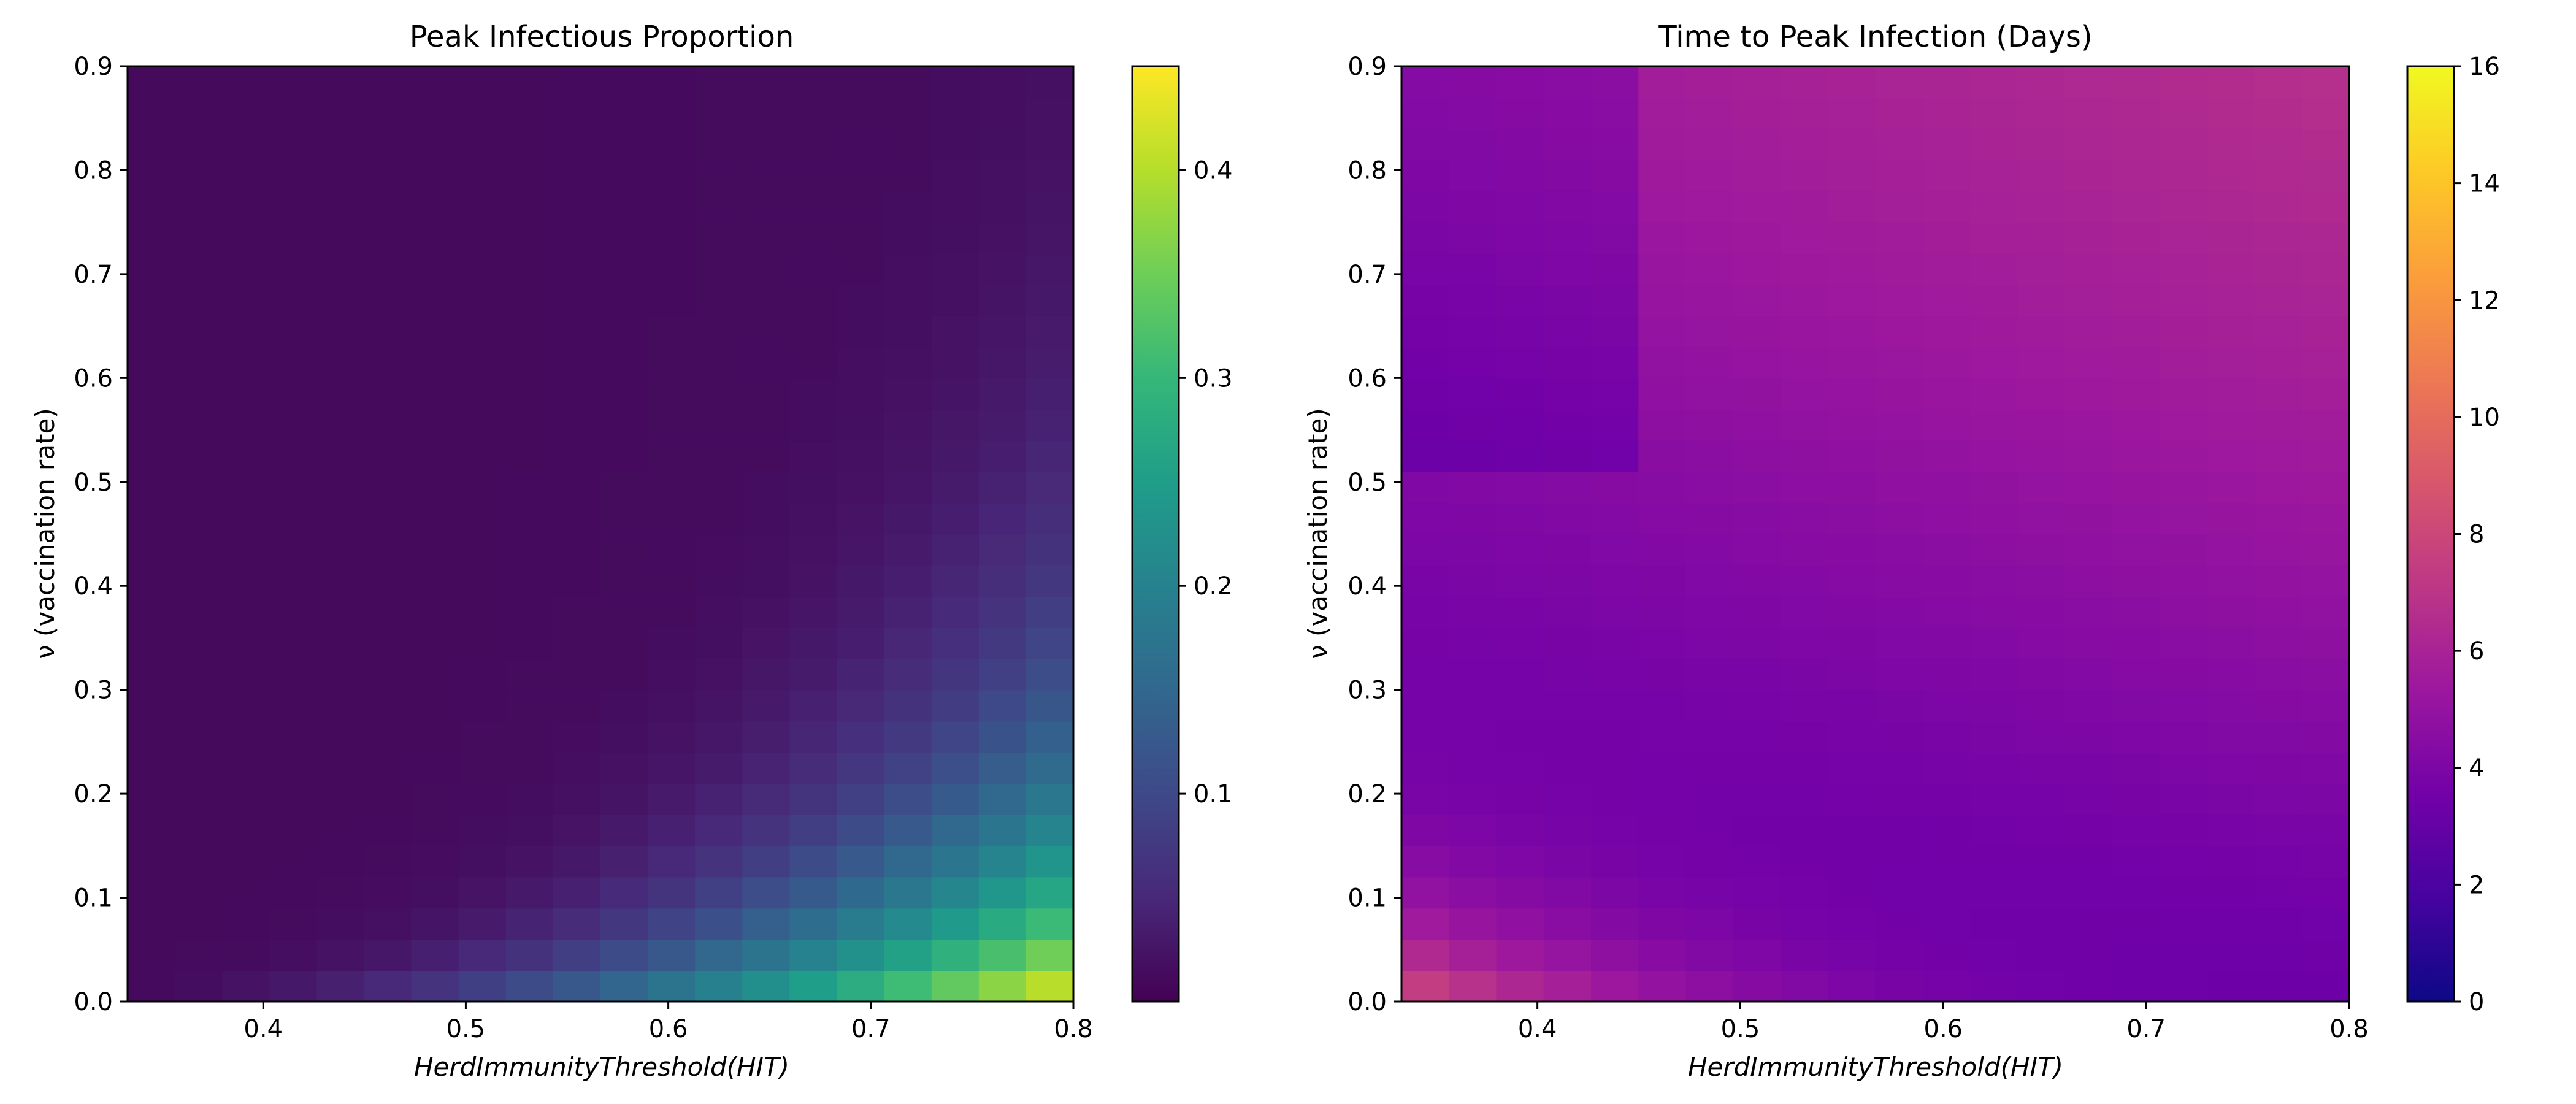 The image size is (2576, 1104). I want to click on y-tick-label: 0.1, so click(1367, 898).